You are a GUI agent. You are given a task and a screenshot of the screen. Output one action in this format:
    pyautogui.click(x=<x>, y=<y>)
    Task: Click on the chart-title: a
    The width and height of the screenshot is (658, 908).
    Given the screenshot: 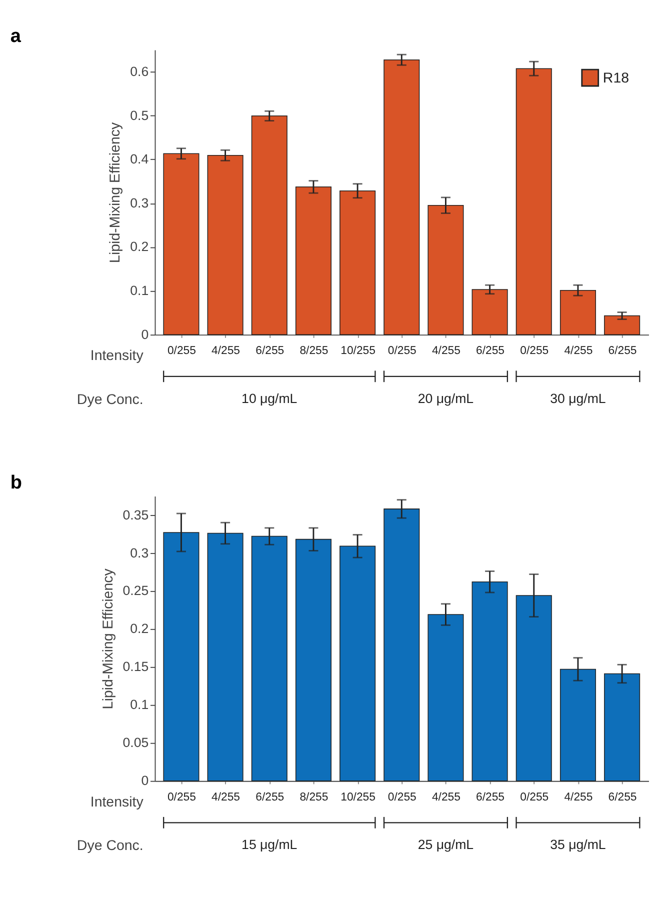 What is the action you would take?
    pyautogui.click(x=16, y=37)
    